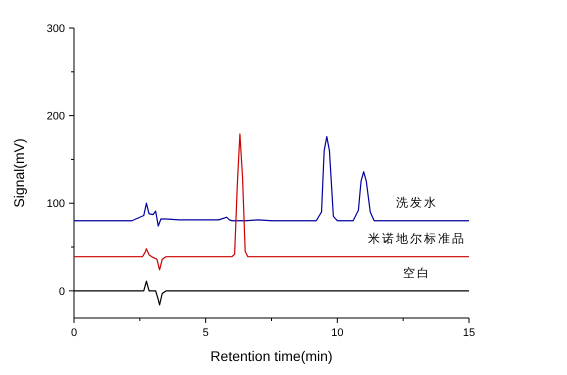 The image size is (567, 375). I want to click on y-tick-label: 100, so click(55, 204).